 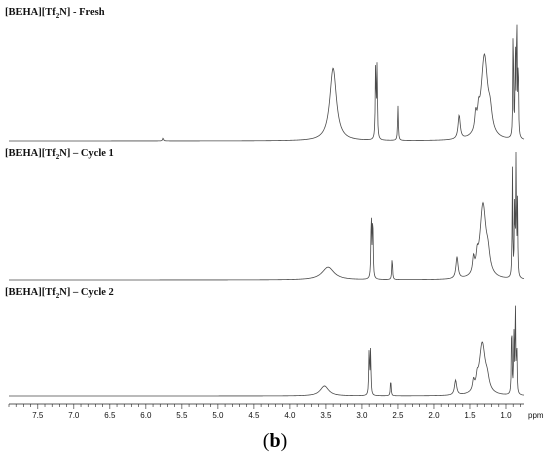 I want to click on x-tick-label: 2.0, so click(x=434, y=415).